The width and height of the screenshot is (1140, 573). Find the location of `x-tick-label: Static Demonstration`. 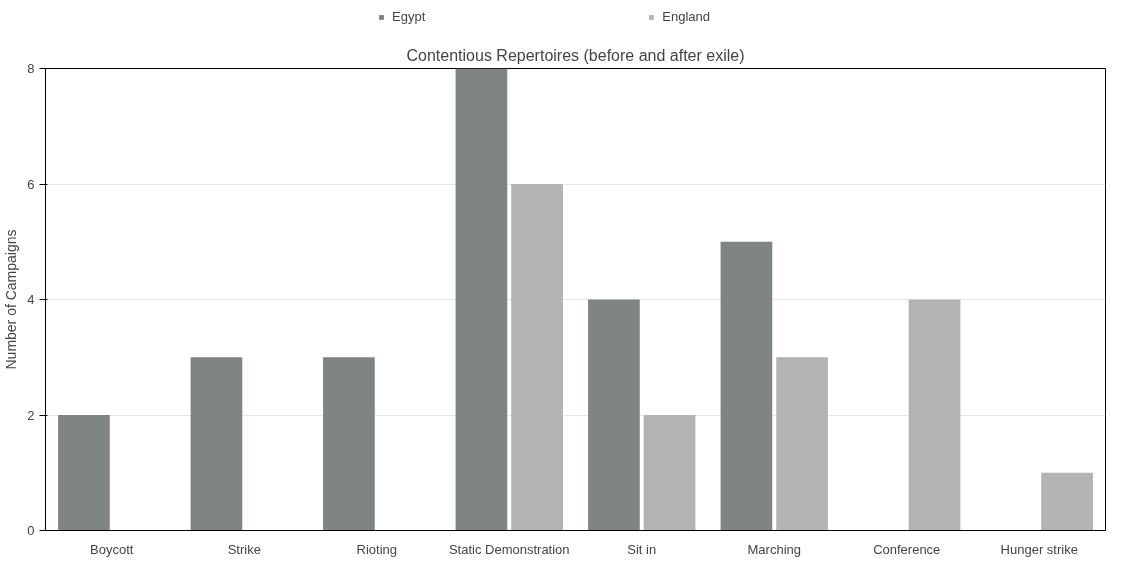

x-tick-label: Static Demonstration is located at coordinates (509, 549).